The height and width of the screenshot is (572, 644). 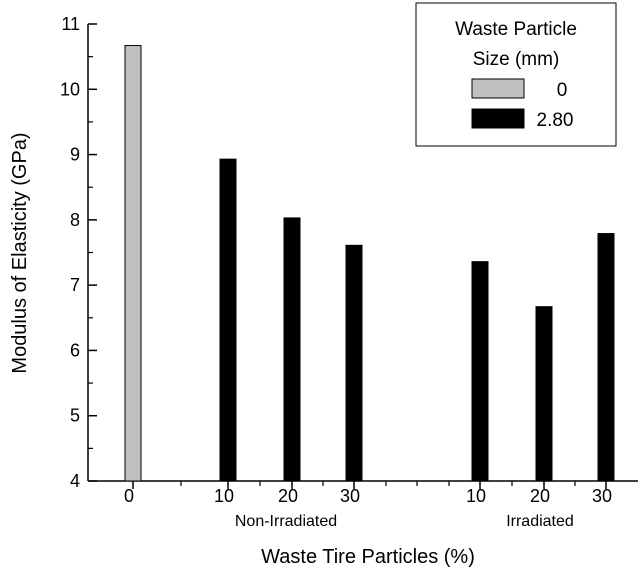 I want to click on y-ticks: 4 5 6 7 8 9 10 11, so click(x=78, y=252).